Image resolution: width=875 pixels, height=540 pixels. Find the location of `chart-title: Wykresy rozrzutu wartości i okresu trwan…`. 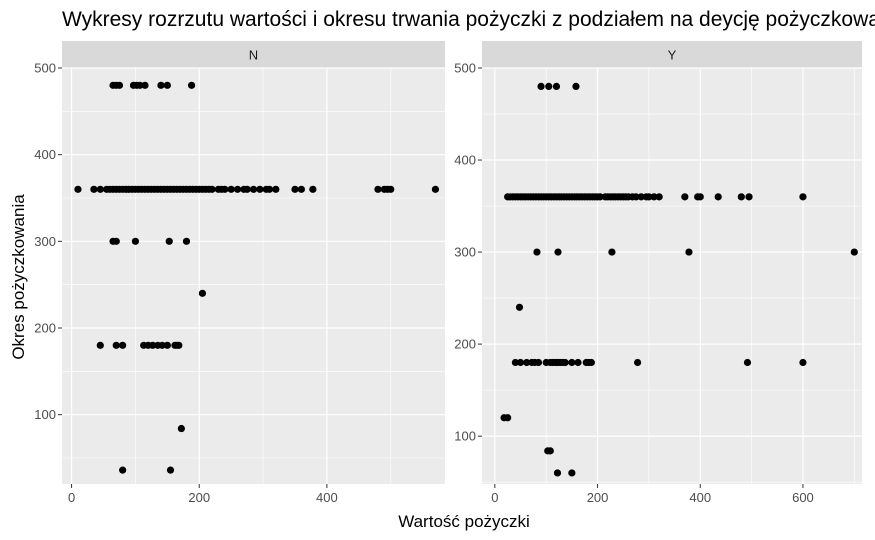

chart-title: Wykresy rozrzutu wartości i okresu trwan… is located at coordinates (468, 19).